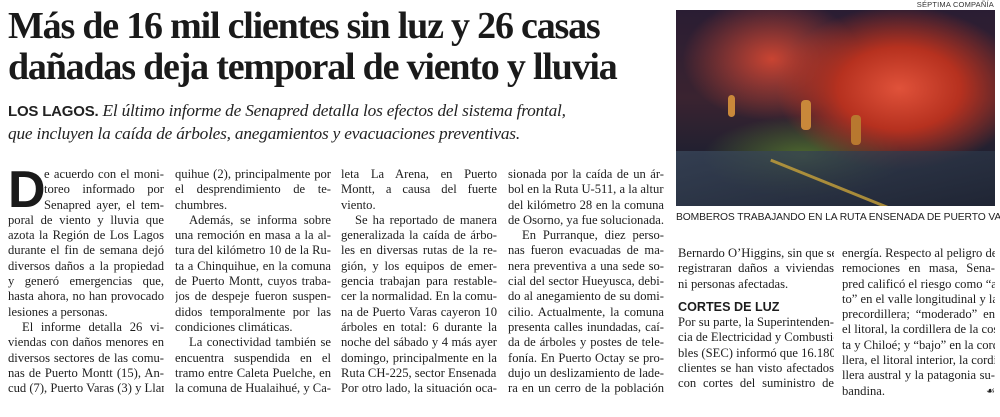 This screenshot has width=1000, height=417. What do you see at coordinates (426, 219) in the screenshot?
I see `article-line: Se ha reportado de manera` at bounding box center [426, 219].